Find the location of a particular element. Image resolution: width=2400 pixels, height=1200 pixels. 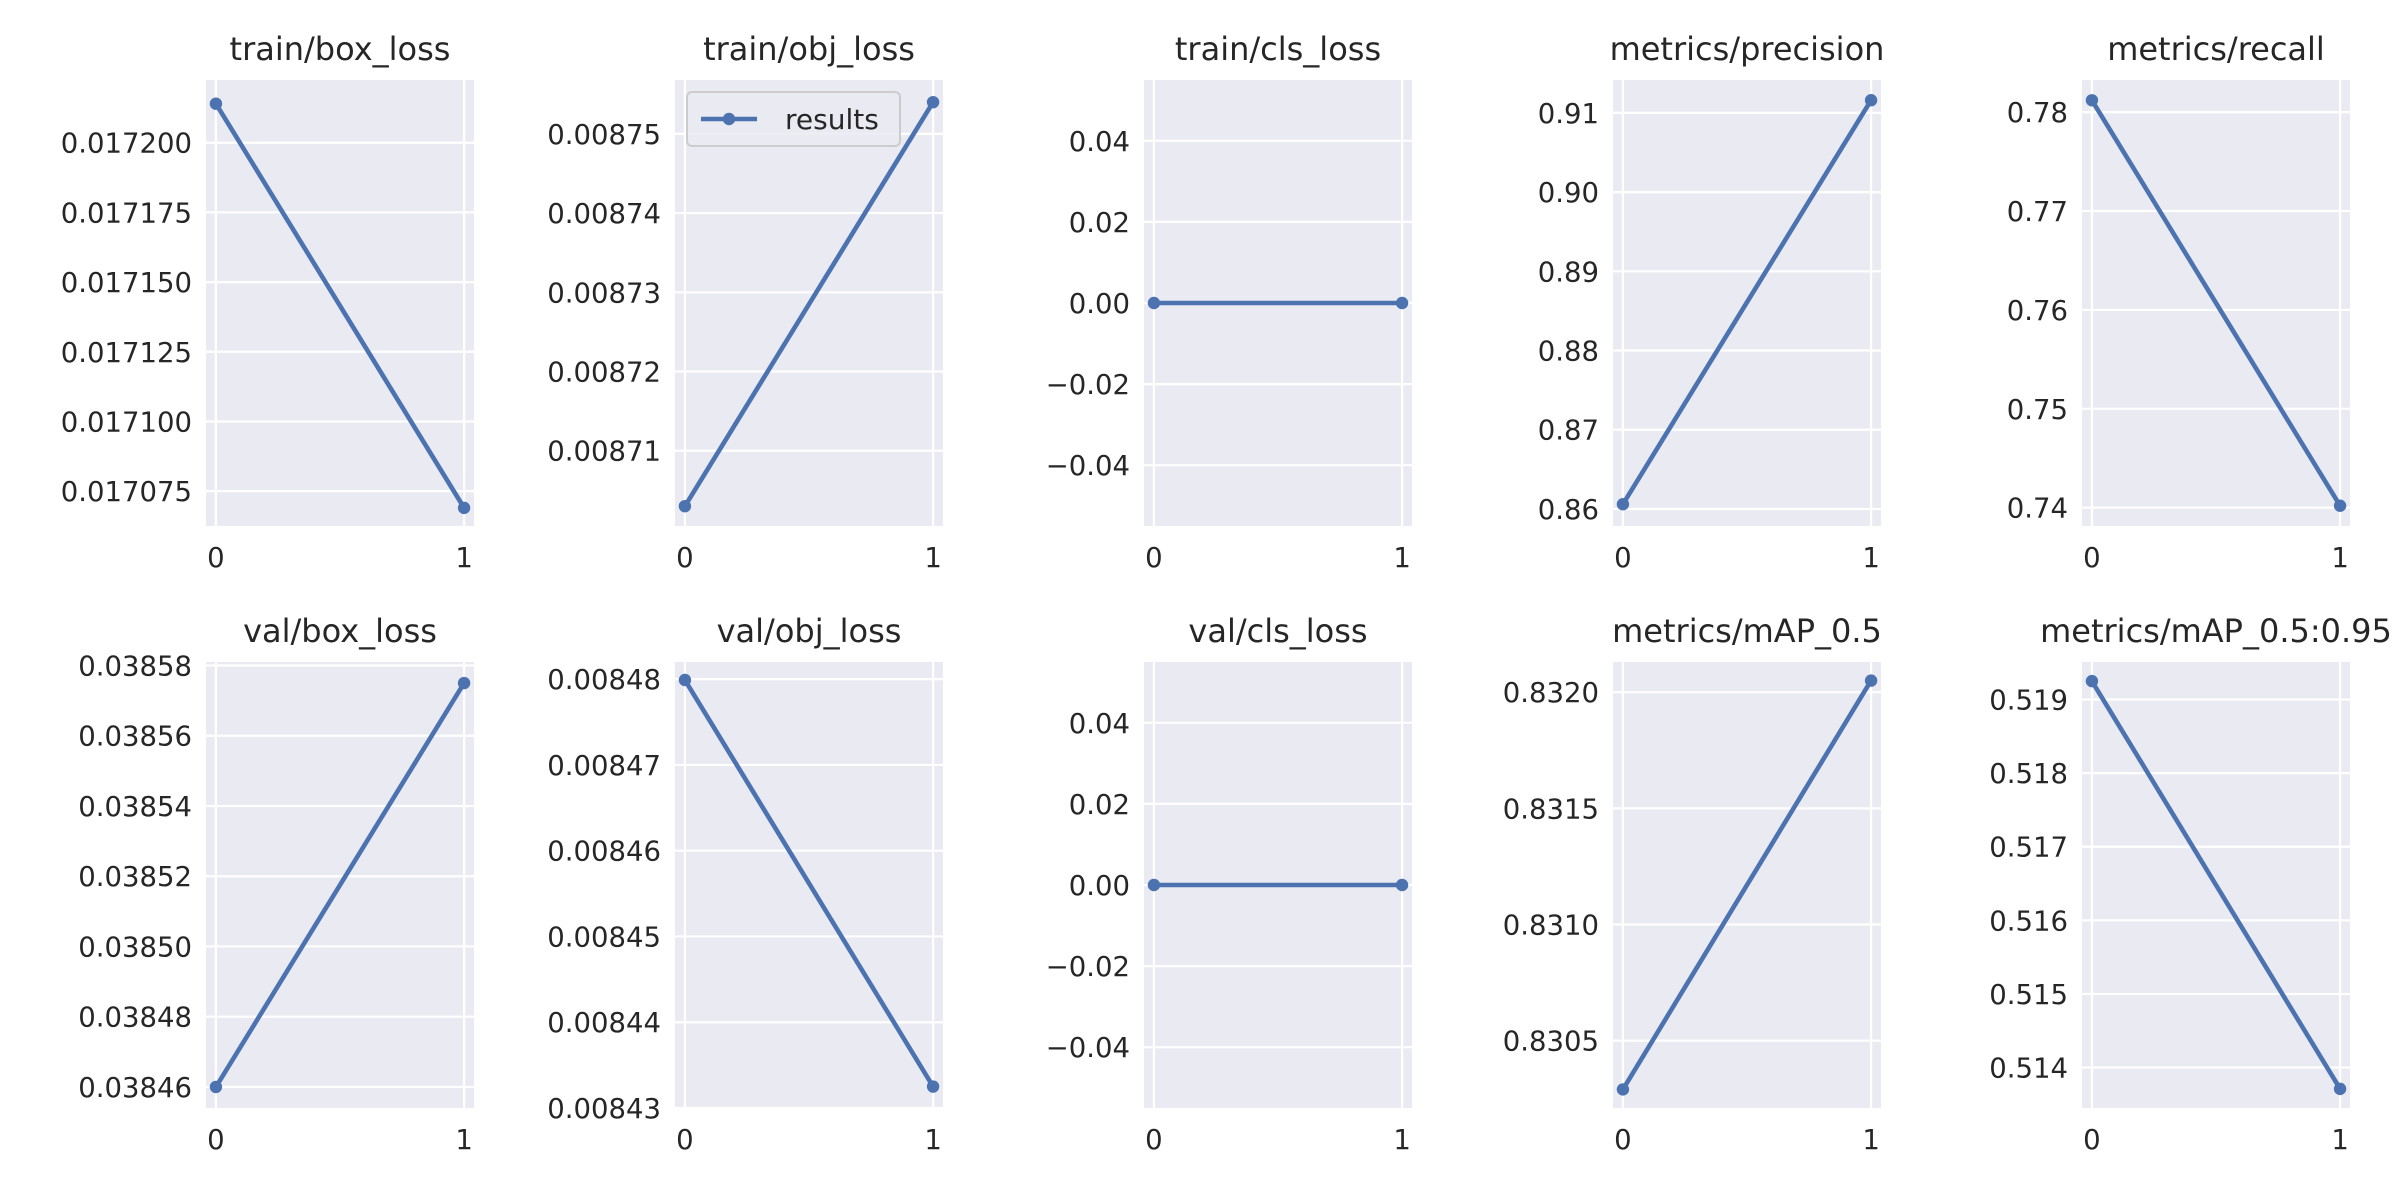

y-tick-label: 0.00871 is located at coordinates (604, 452).